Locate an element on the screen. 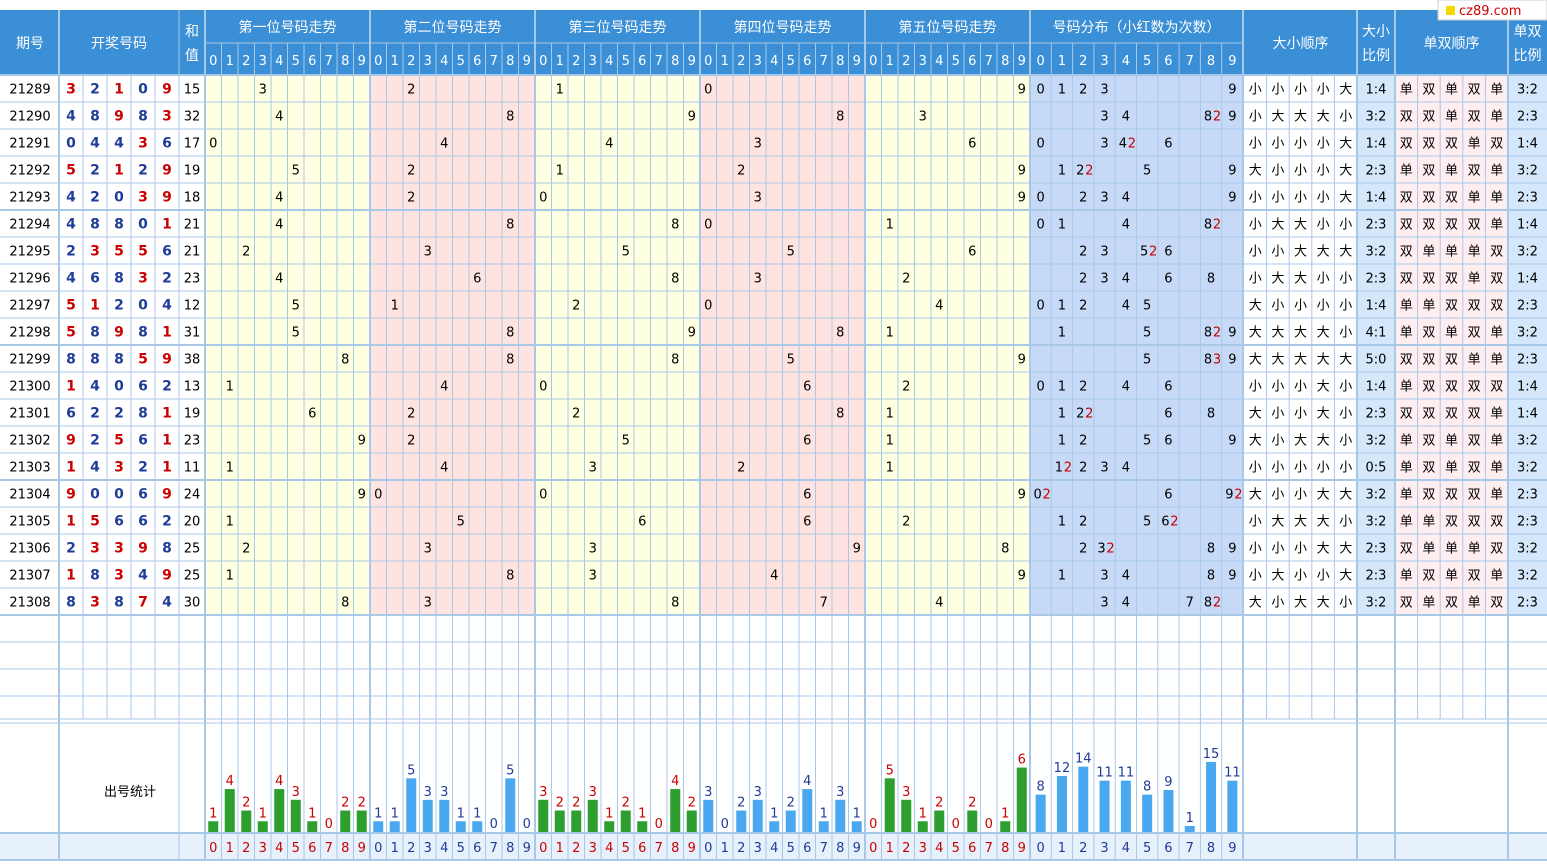  sum-cell: 13 is located at coordinates (192, 387).